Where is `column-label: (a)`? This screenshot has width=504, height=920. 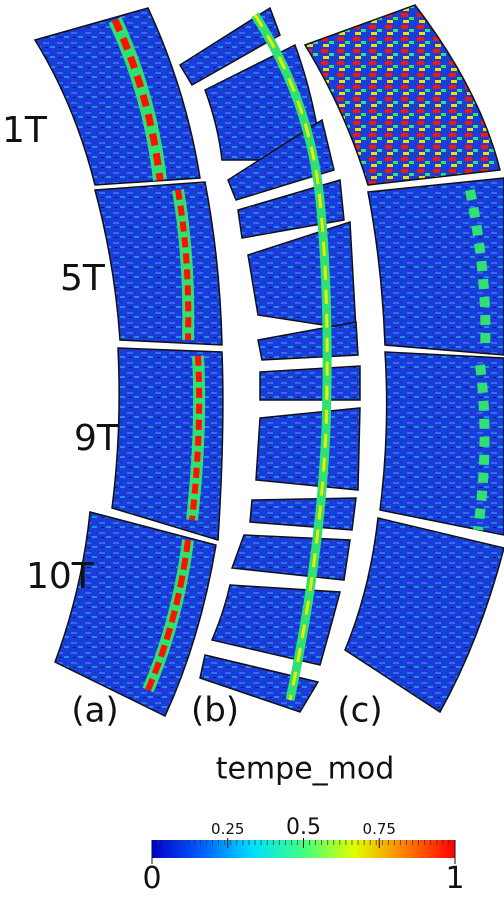 column-label: (a) is located at coordinates (94, 711).